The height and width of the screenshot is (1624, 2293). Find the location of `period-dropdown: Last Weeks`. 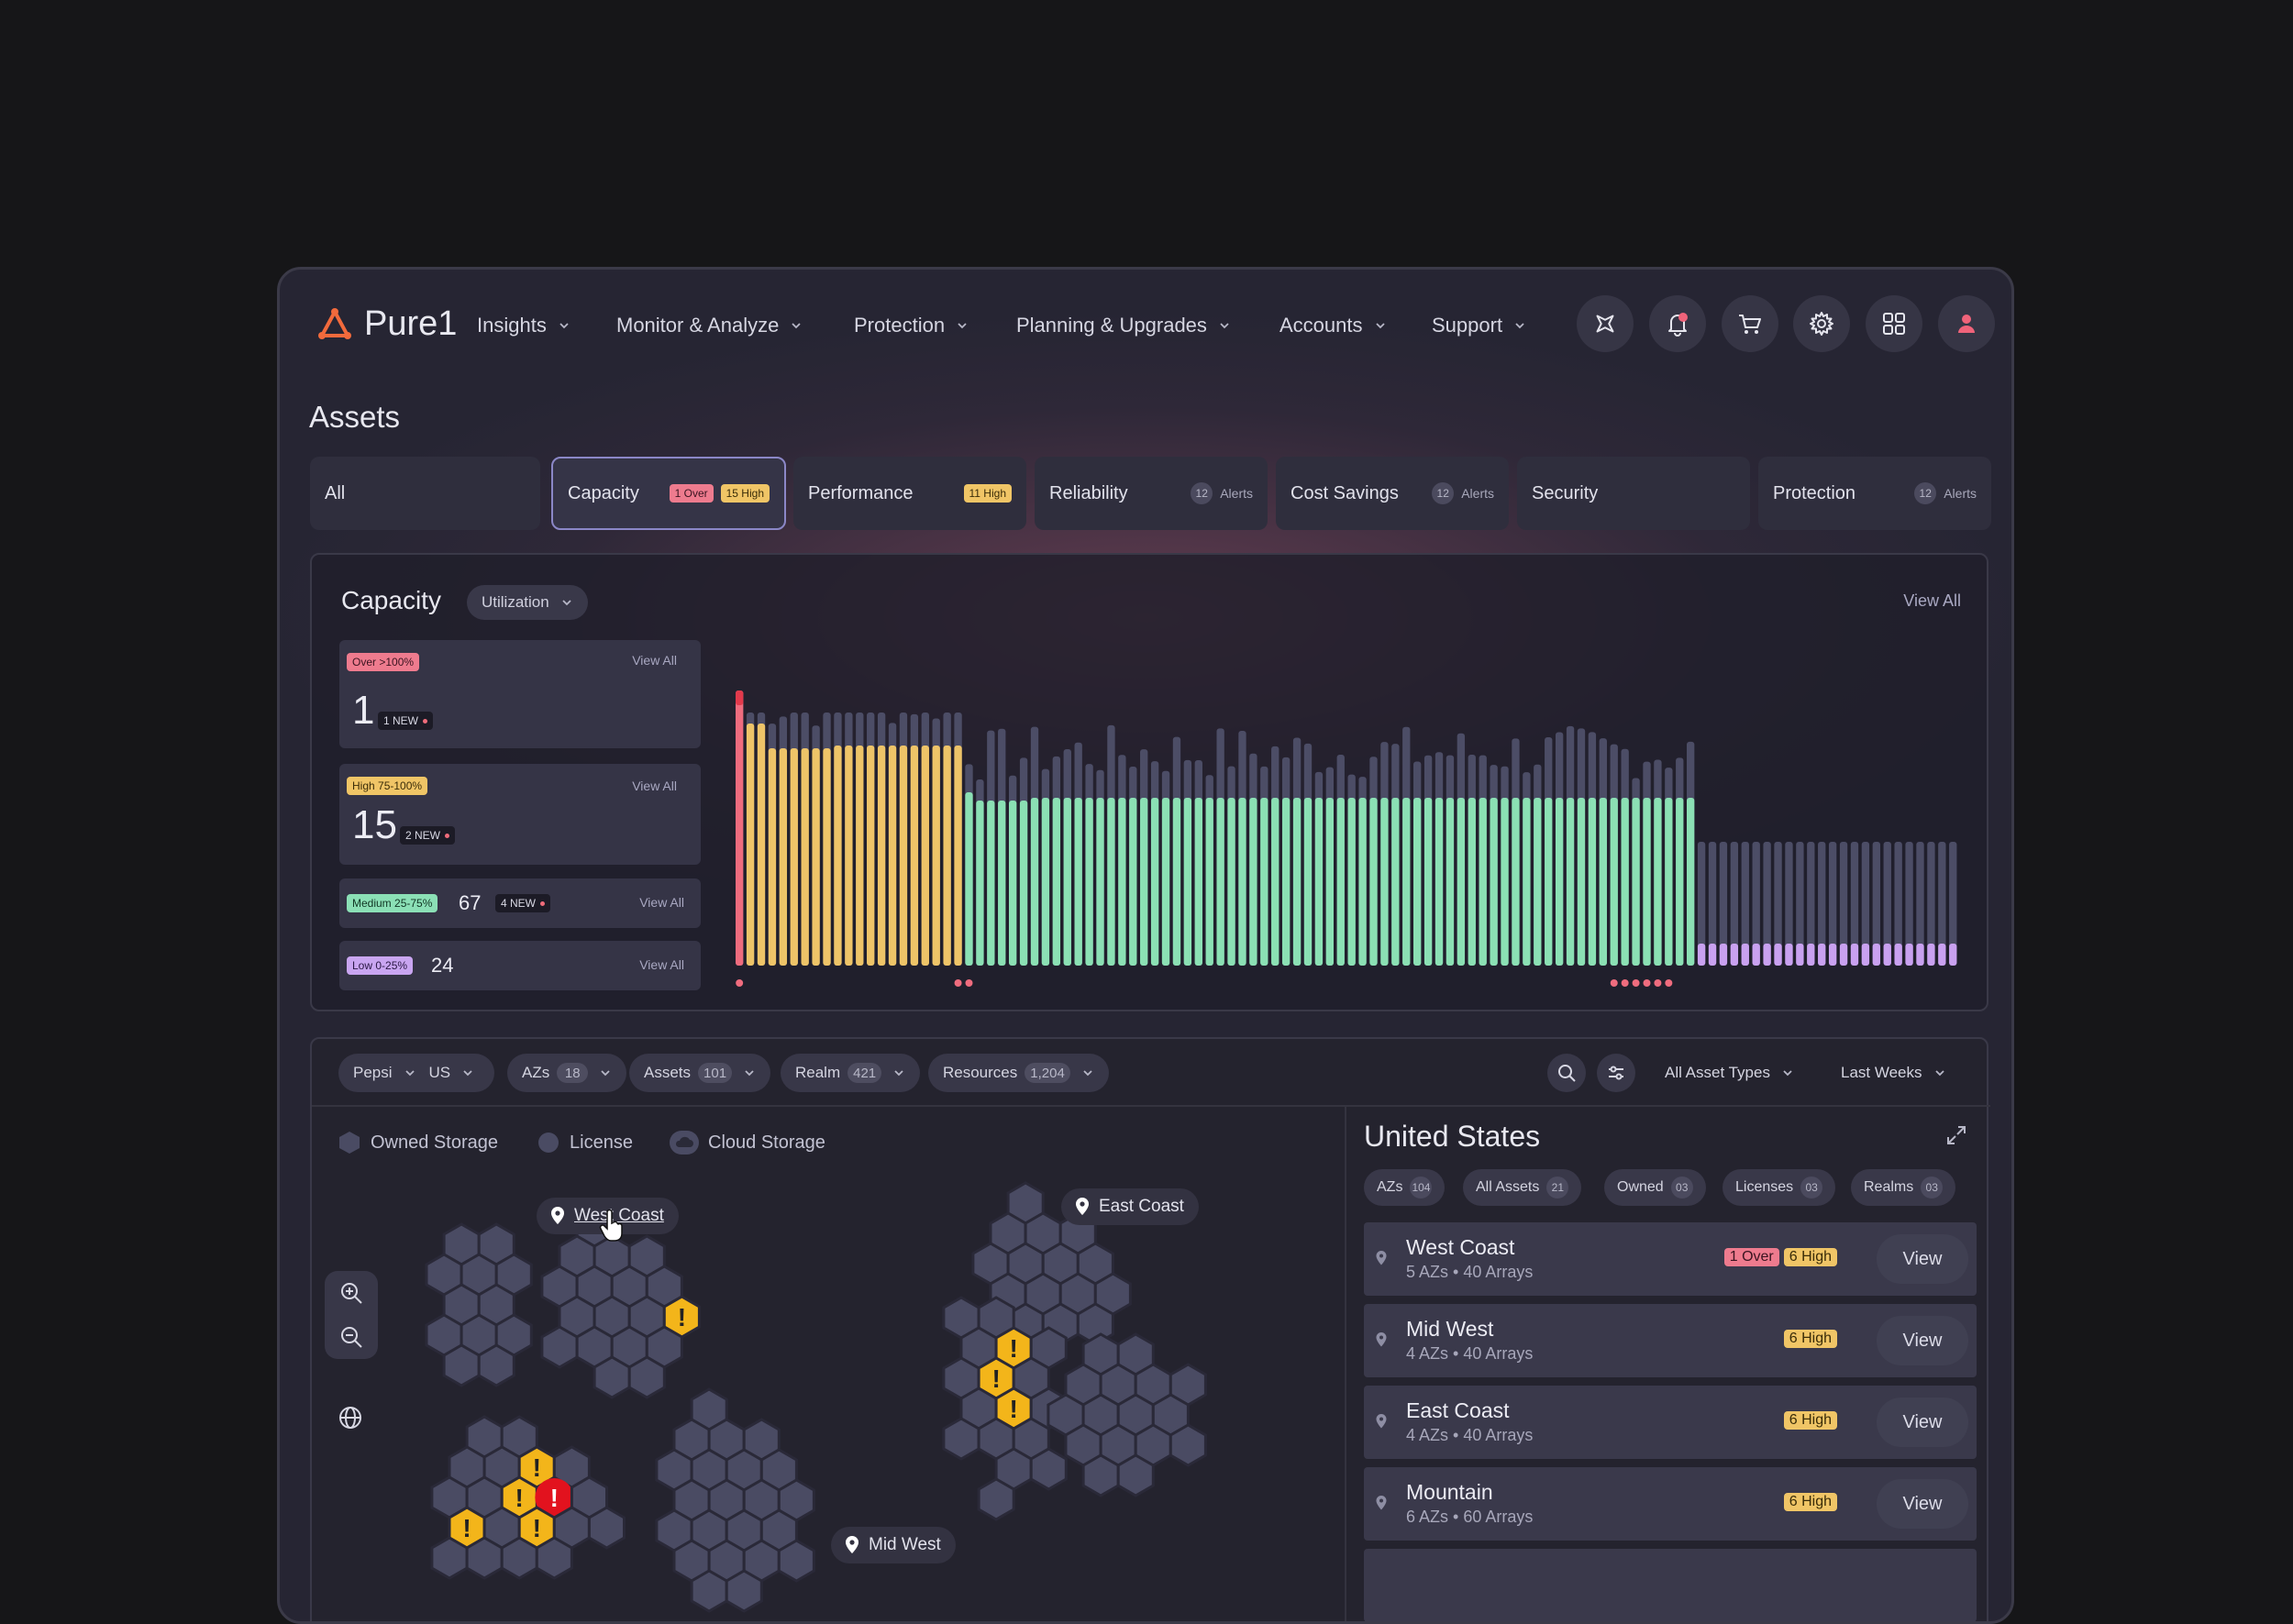

period-dropdown: Last Weeks is located at coordinates (1893, 1073).